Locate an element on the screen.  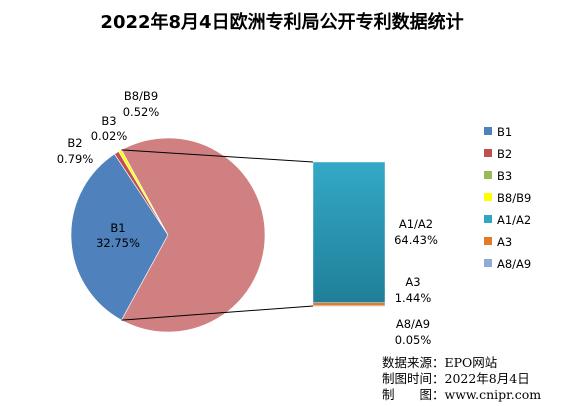
pie-label-b3-value: 0.02% is located at coordinates (109, 136).